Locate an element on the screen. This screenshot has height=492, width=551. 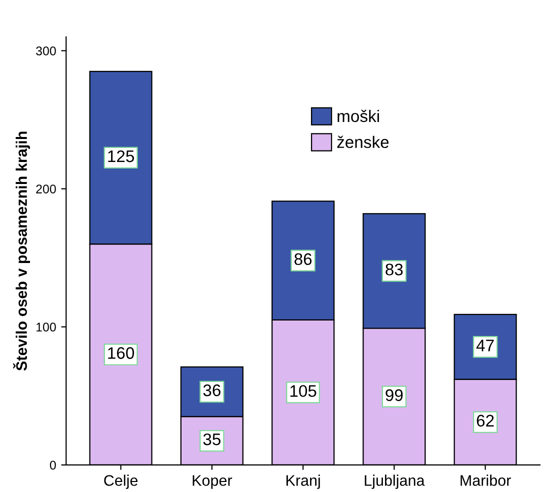
x-tick-label: Maribor is located at coordinates (485, 480).